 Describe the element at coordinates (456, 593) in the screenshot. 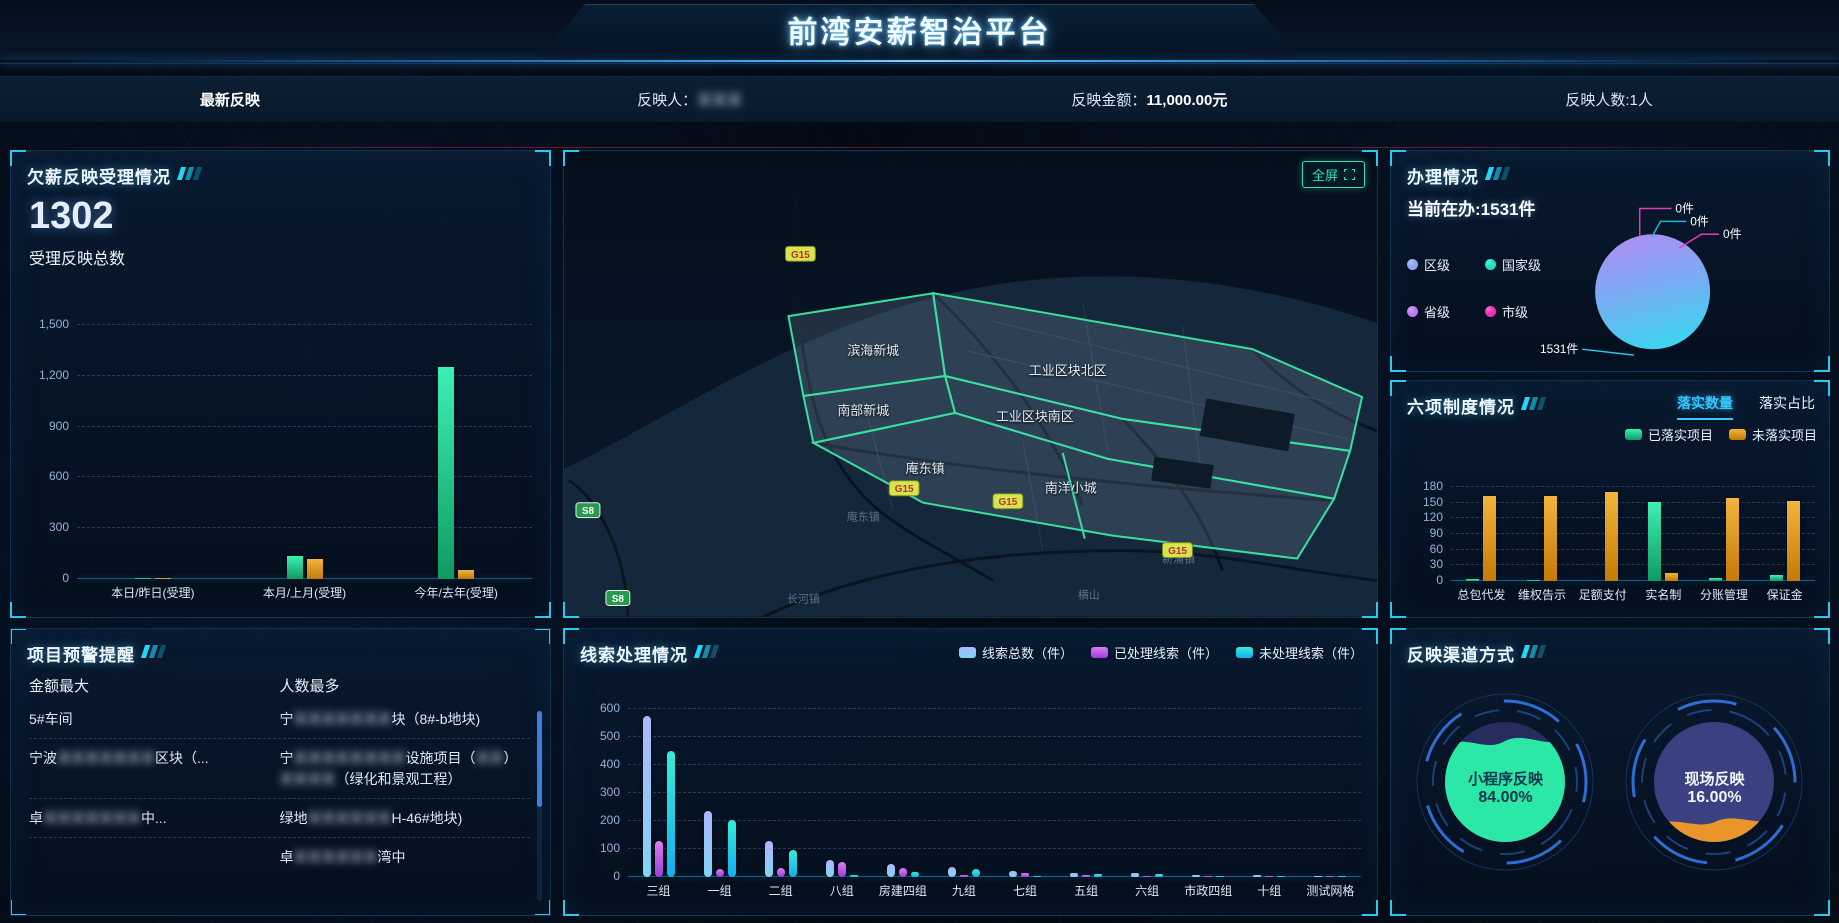

I see `x-axis-category: 今年/去年(受理)` at that location.